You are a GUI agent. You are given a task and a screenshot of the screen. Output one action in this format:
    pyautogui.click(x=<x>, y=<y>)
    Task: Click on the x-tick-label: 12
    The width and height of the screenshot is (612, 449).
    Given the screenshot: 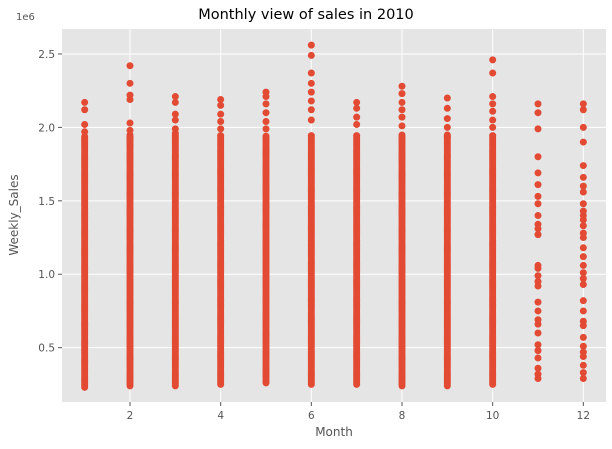 What is the action you would take?
    pyautogui.click(x=583, y=416)
    